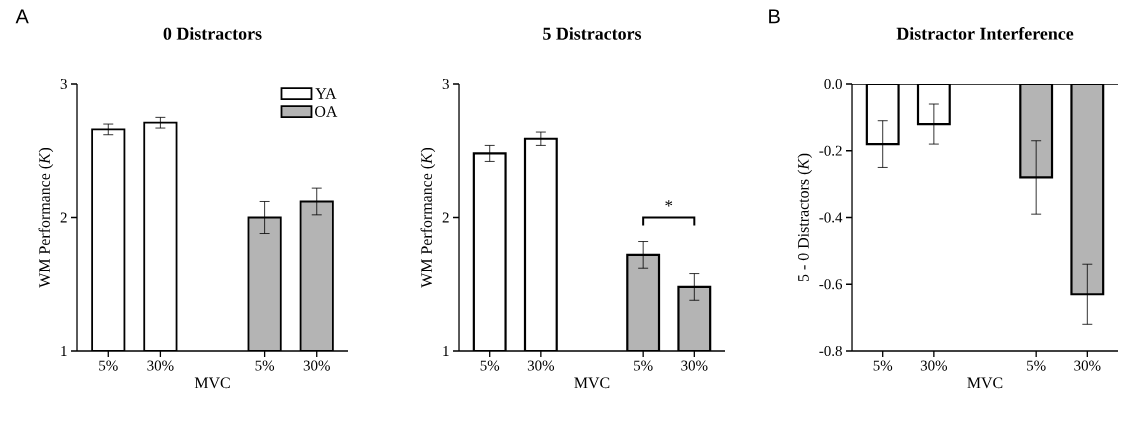 The image size is (1126, 424). I want to click on legend-label: OA, so click(326, 111).